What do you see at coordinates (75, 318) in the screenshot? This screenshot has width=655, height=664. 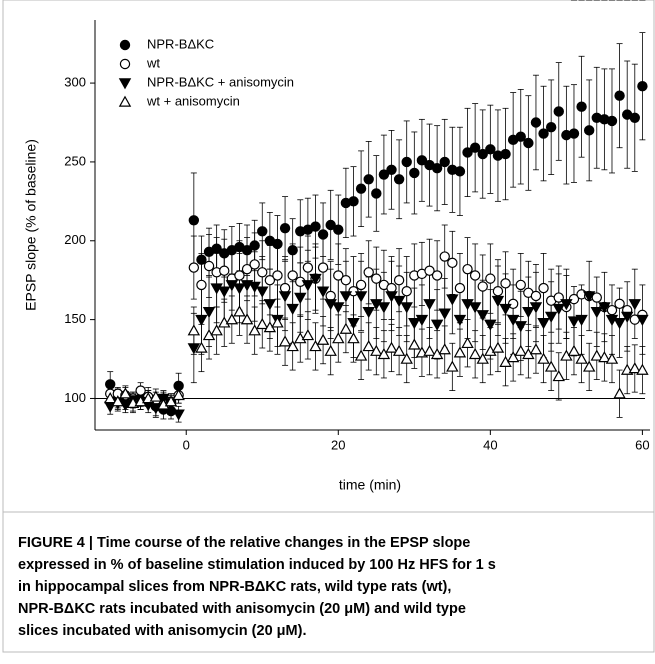 I see `y-tick-label: 150` at bounding box center [75, 318].